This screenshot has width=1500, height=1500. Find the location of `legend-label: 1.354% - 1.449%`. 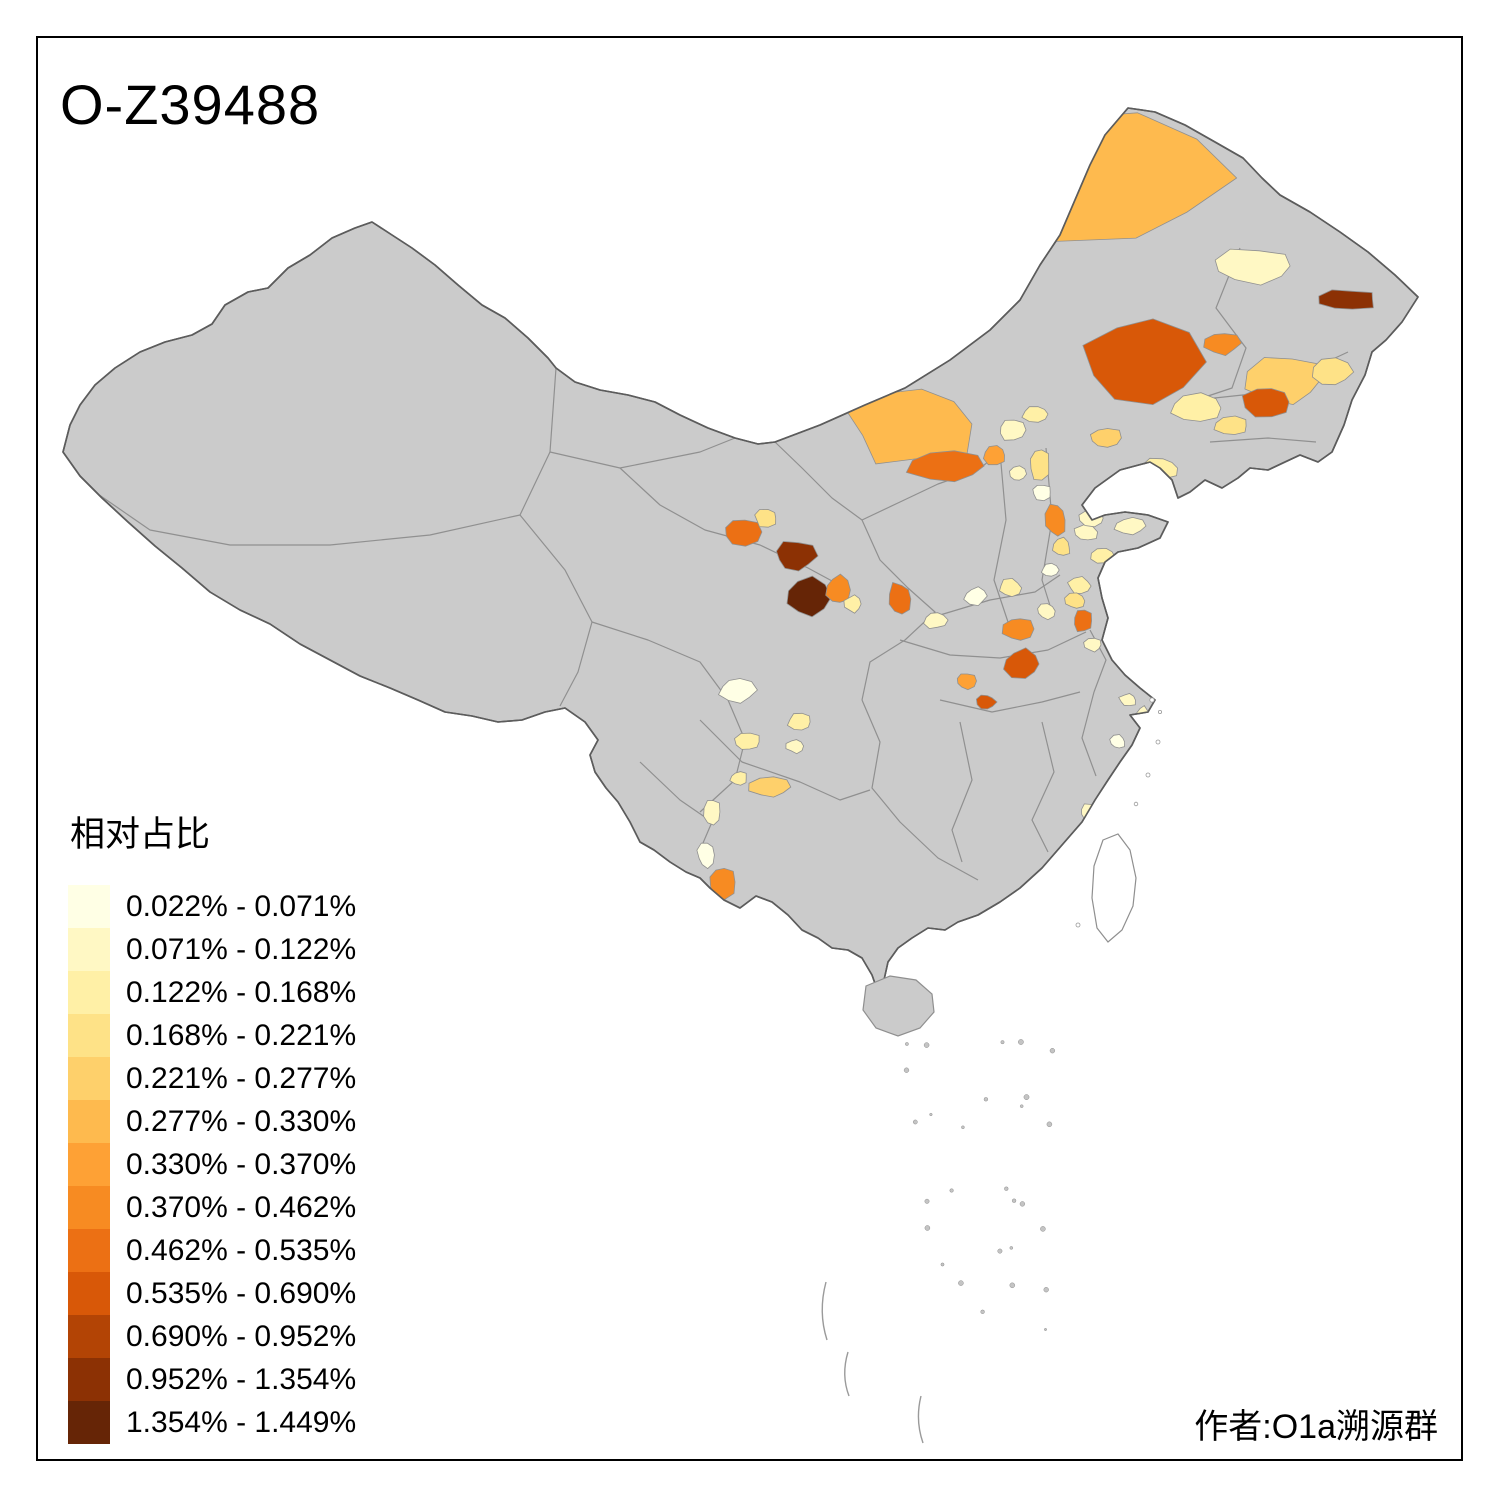

legend-label: 1.354% - 1.449% is located at coordinates (241, 1422).